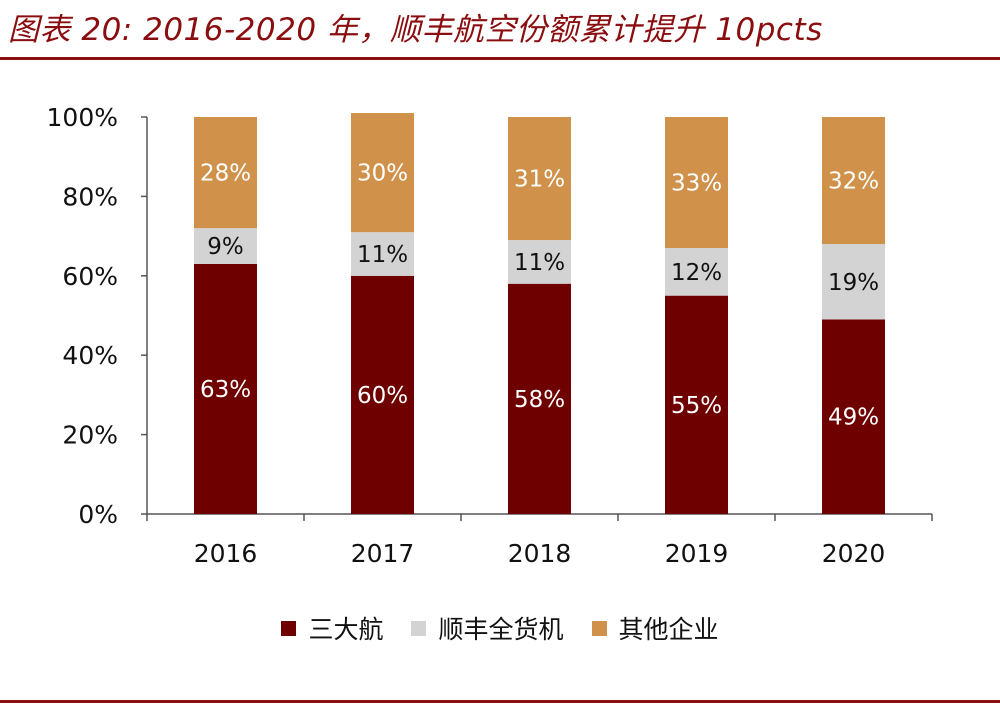  What do you see at coordinates (415, 30) in the screenshot?
I see `figure-title: 图表 20: 2016-2020 年，顺丰航空份额累计提升 10pcts` at bounding box center [415, 30].